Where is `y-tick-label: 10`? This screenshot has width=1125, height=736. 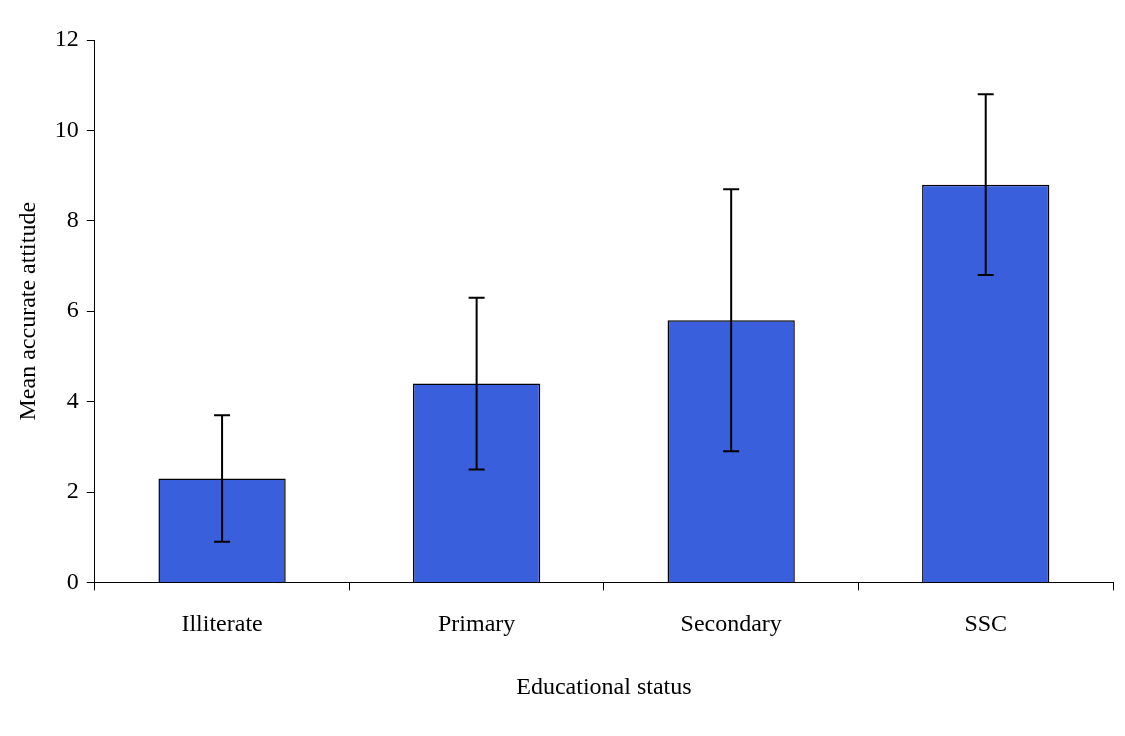 y-tick-label: 10 is located at coordinates (66, 128).